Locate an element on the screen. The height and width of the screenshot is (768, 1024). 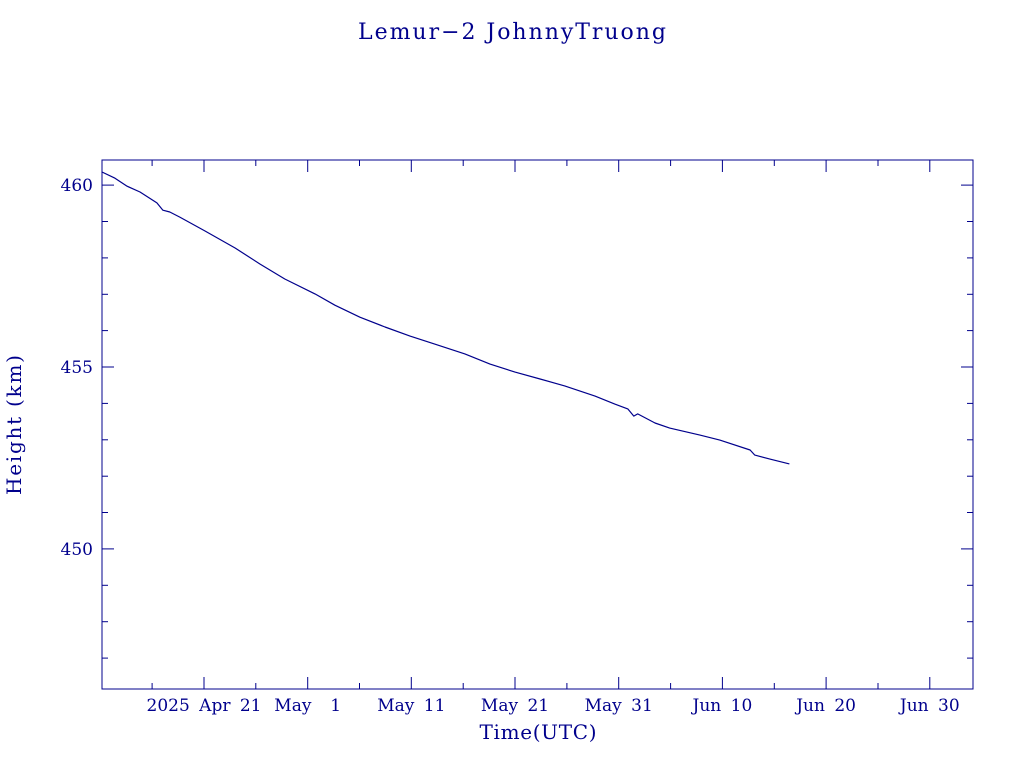
x-tick-label: Jun 10 is located at coordinates (722, 706).